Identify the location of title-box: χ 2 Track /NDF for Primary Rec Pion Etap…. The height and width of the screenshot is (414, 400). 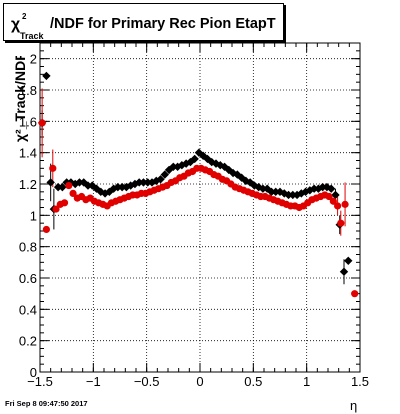
(143, 22).